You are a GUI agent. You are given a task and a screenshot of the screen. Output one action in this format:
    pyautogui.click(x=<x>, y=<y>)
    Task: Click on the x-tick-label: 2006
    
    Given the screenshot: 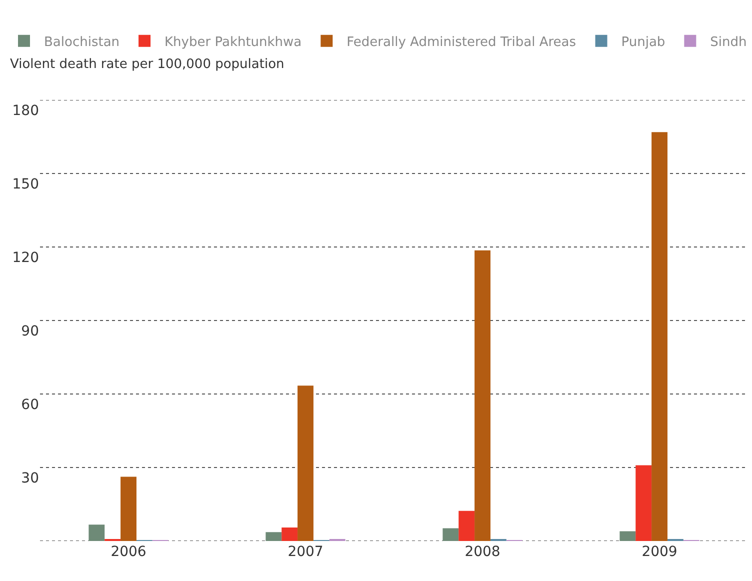 What is the action you would take?
    pyautogui.click(x=128, y=552)
    